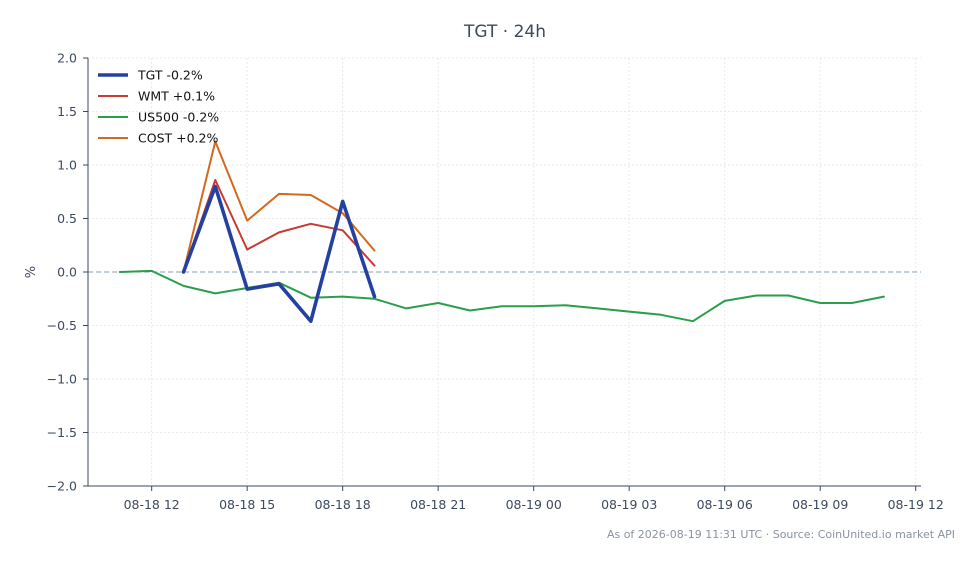 Image resolution: width=979 pixels, height=564 pixels. I want to click on x-tick-label: 08-18 15, so click(247, 504).